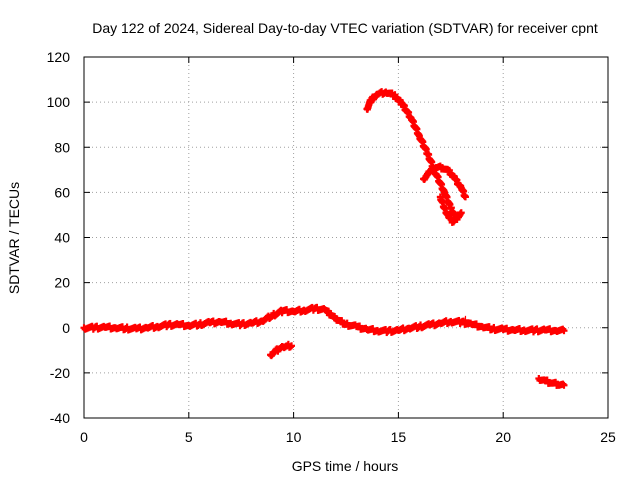 The height and width of the screenshot is (480, 640). Describe the element at coordinates (503, 437) in the screenshot. I see `x-tick-label: 20` at that location.